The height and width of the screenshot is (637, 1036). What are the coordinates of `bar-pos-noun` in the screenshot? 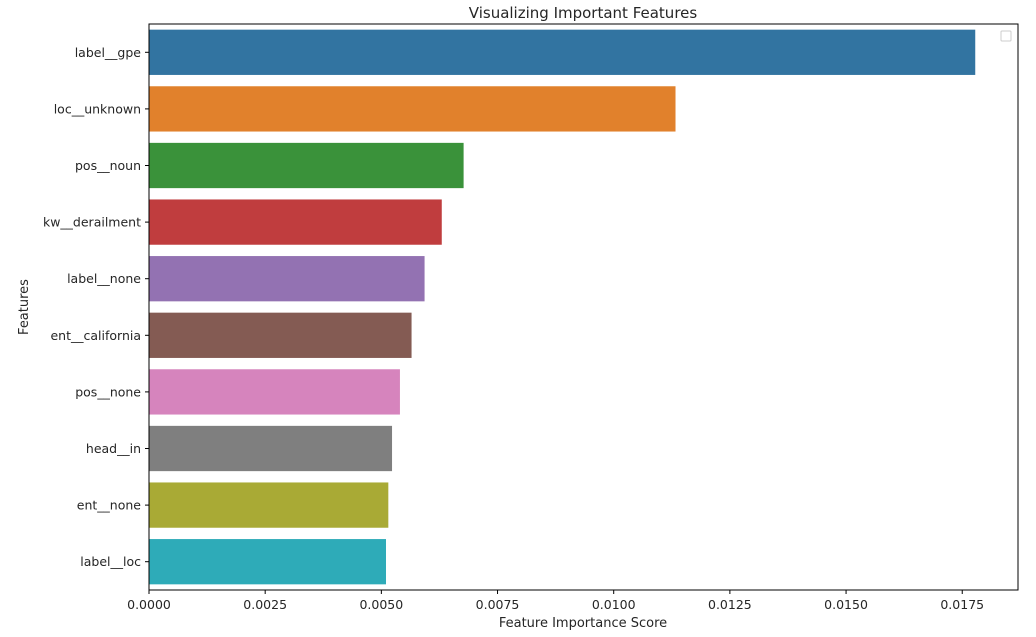 It's located at (306, 165).